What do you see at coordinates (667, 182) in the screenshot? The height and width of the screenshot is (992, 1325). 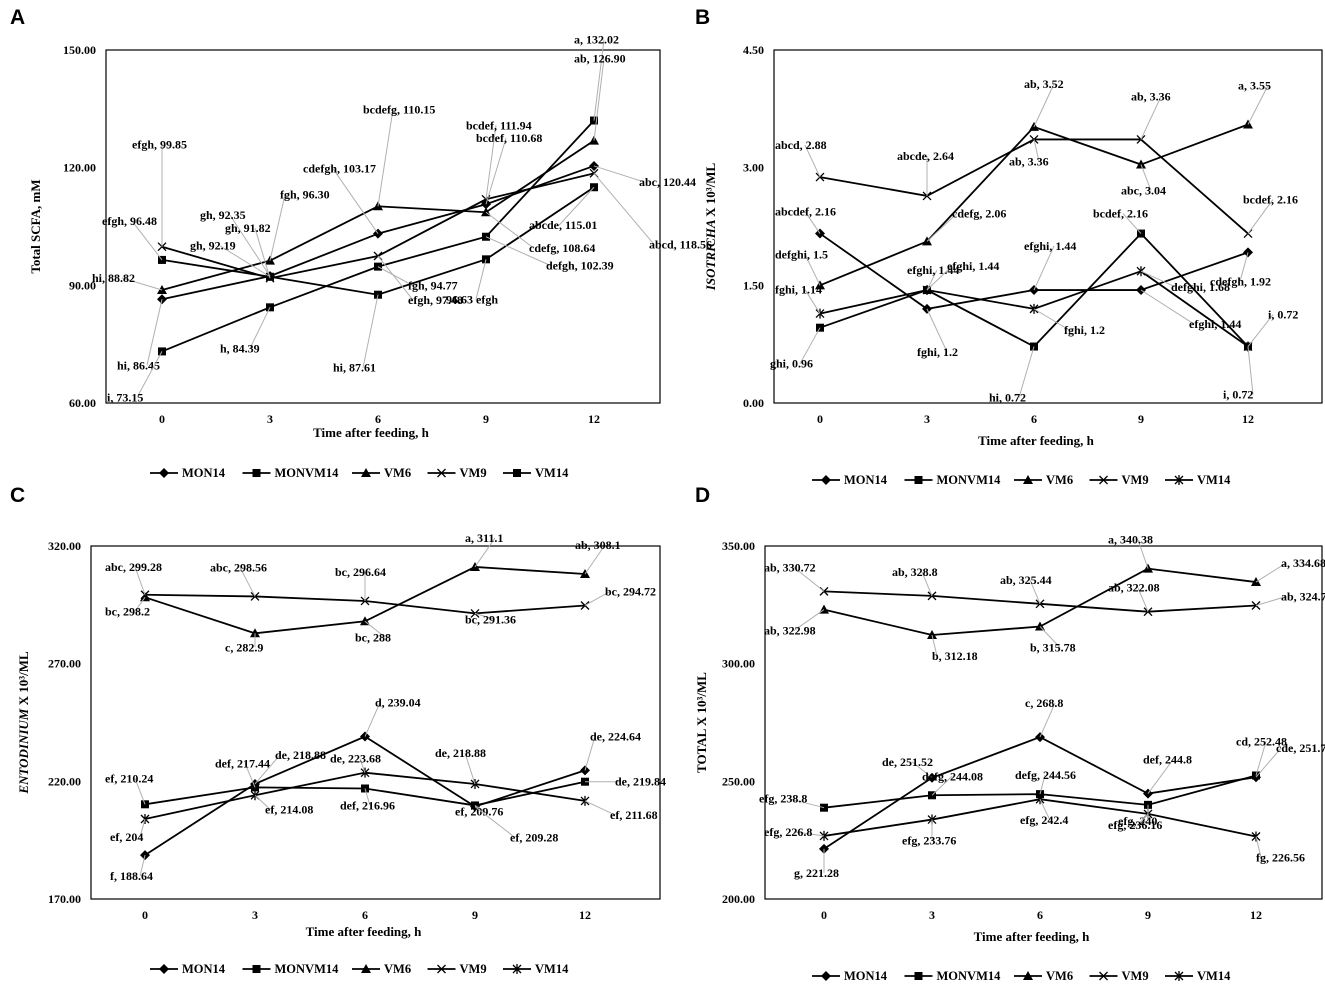 I see `data-label-a: abc, 120.44` at bounding box center [667, 182].